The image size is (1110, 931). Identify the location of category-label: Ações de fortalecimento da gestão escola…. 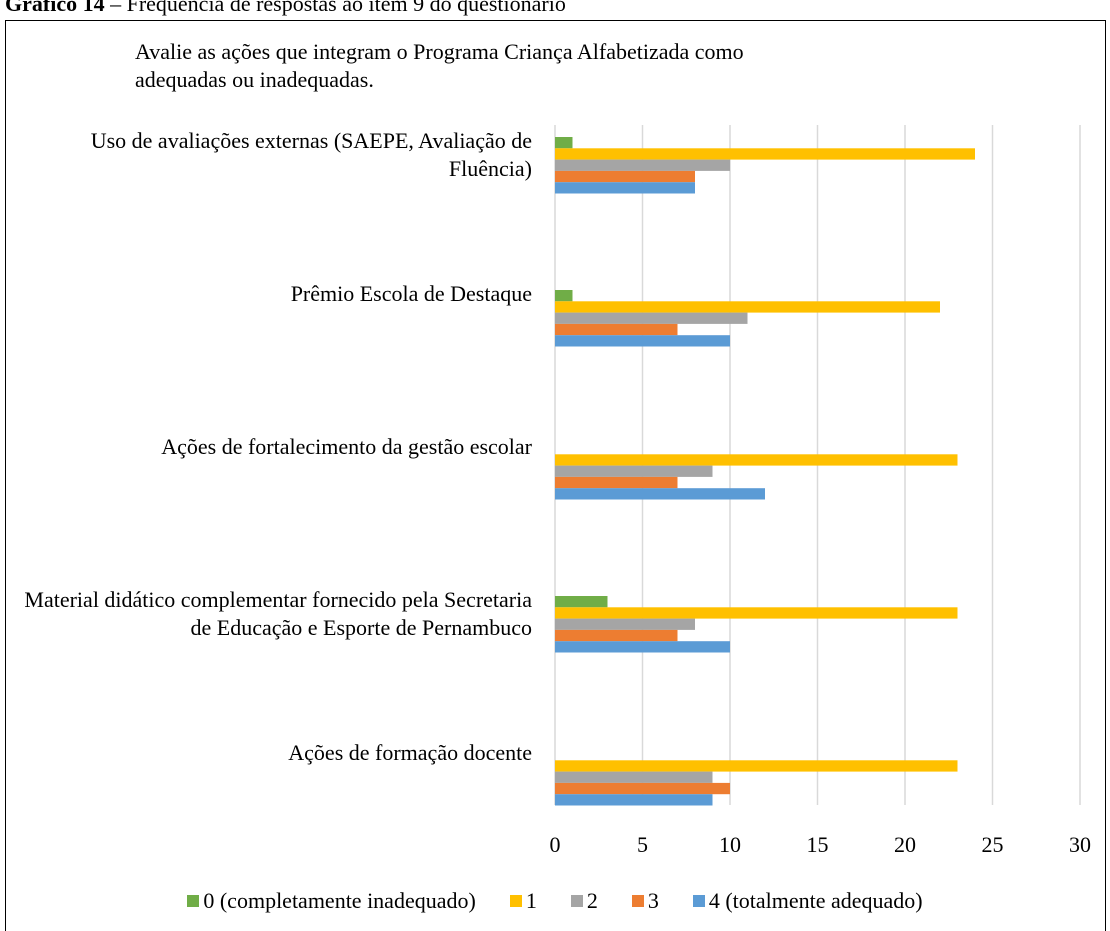
(346, 446).